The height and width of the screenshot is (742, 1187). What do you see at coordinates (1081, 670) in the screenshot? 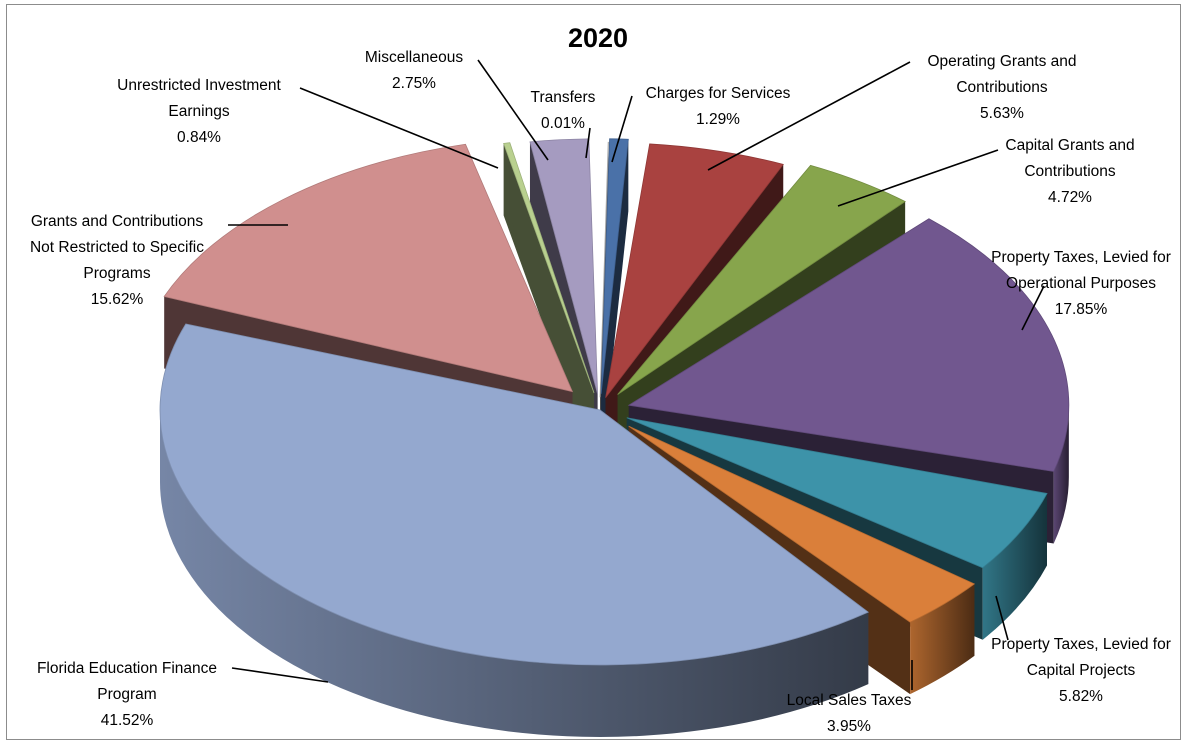
I see `slice-label-4-1: Capital Projects` at bounding box center [1081, 670].